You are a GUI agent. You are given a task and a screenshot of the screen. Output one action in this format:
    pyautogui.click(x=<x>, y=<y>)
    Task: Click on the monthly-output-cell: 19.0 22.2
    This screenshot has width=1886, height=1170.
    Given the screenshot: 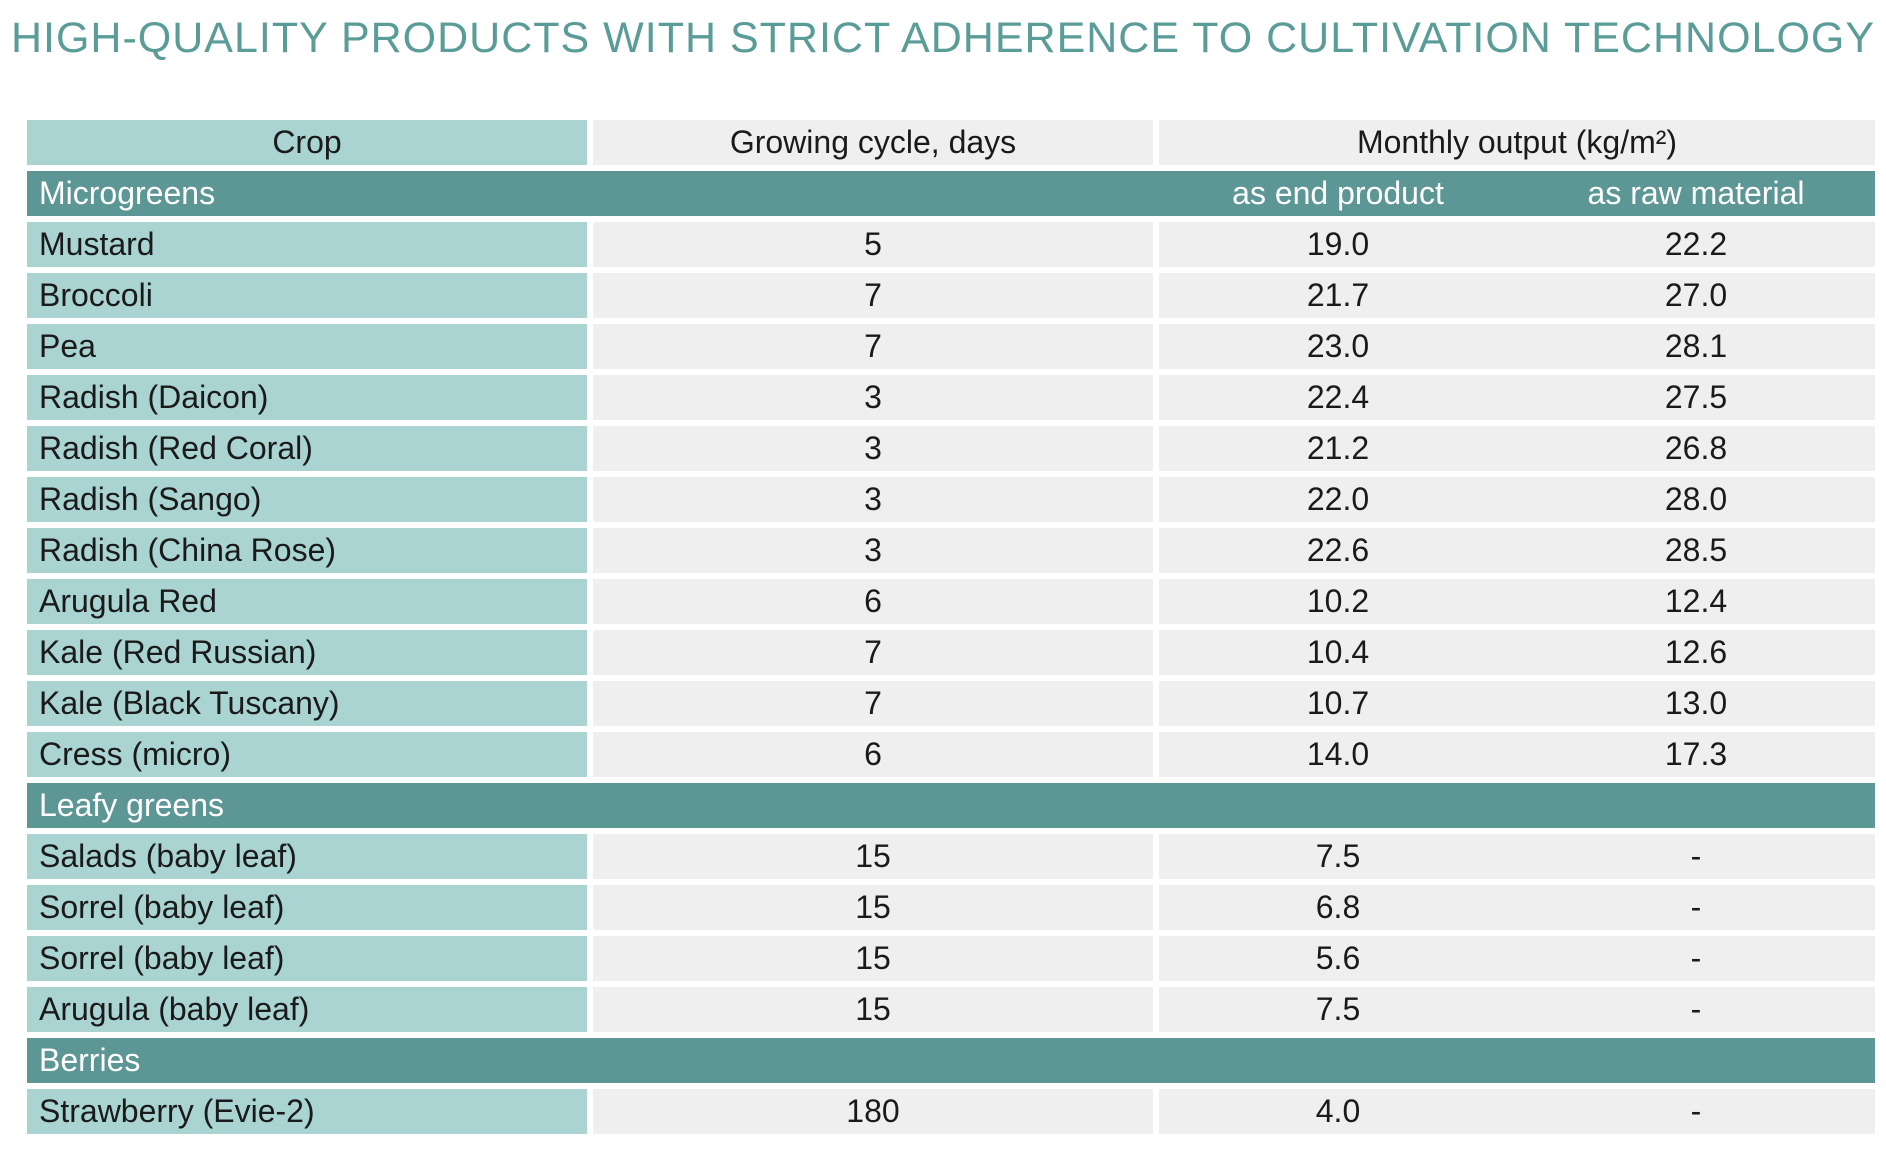 What is the action you would take?
    pyautogui.click(x=1517, y=244)
    